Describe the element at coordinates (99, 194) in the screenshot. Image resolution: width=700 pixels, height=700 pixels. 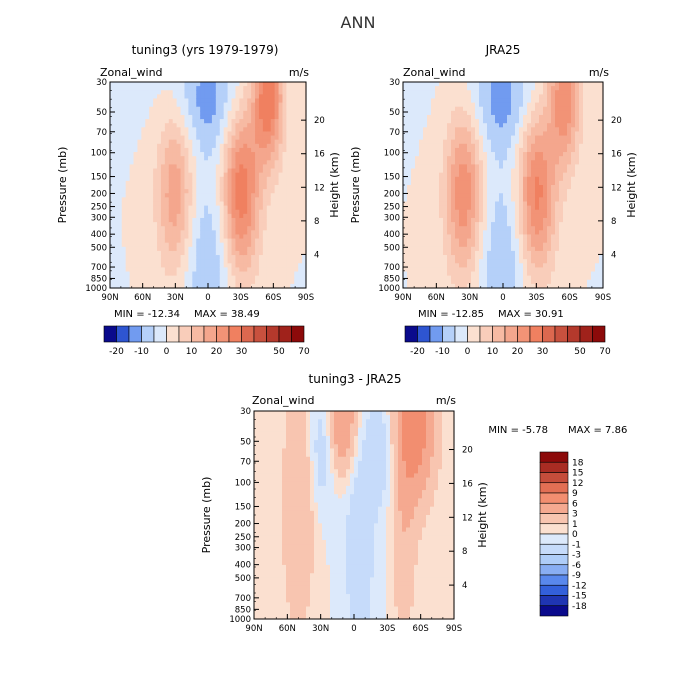
I see `y-tick-label: 200` at that location.